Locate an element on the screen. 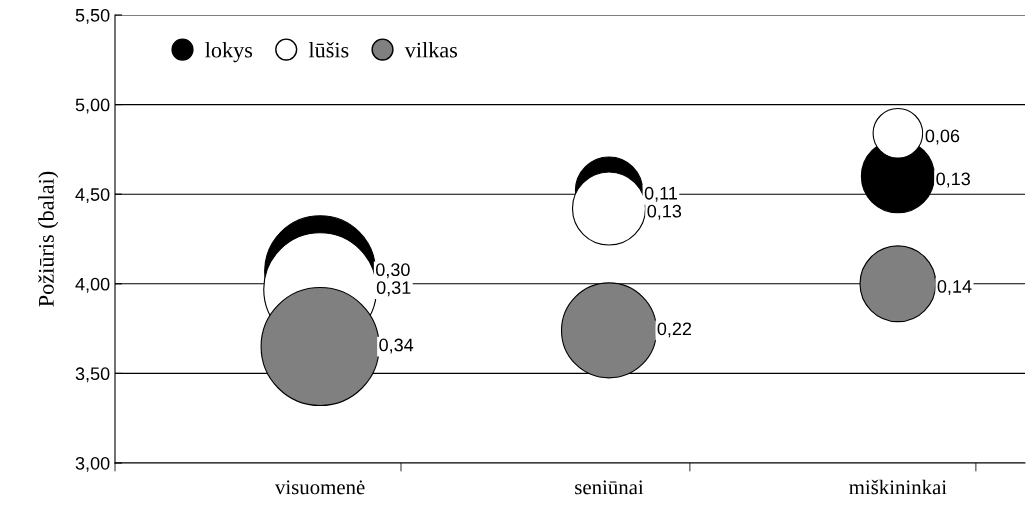  data-label: 0,22 is located at coordinates (674, 330).